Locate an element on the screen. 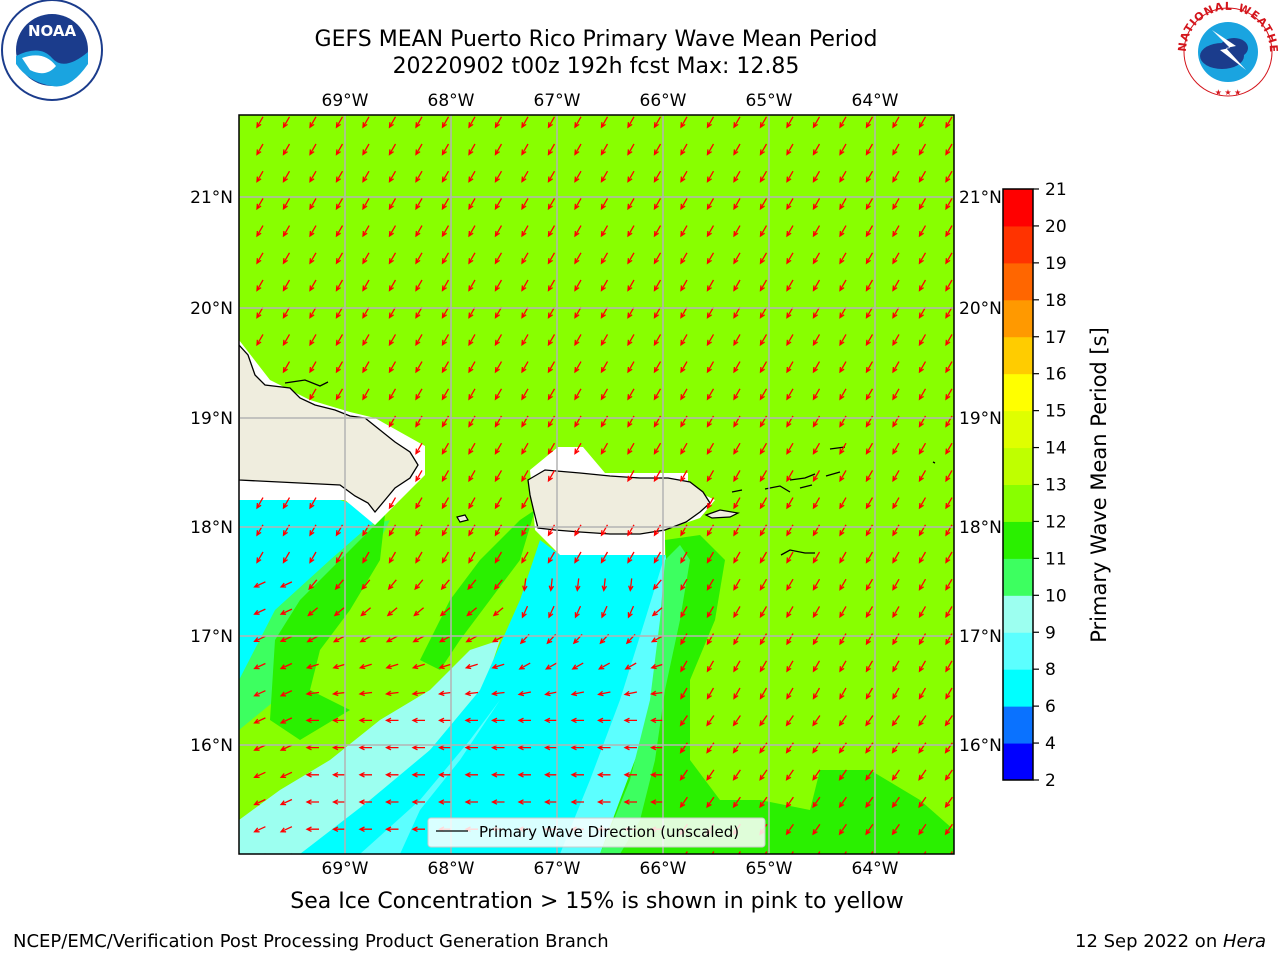 This screenshot has height=960, width=1280. lat-label-right: 20°N is located at coordinates (980, 309).